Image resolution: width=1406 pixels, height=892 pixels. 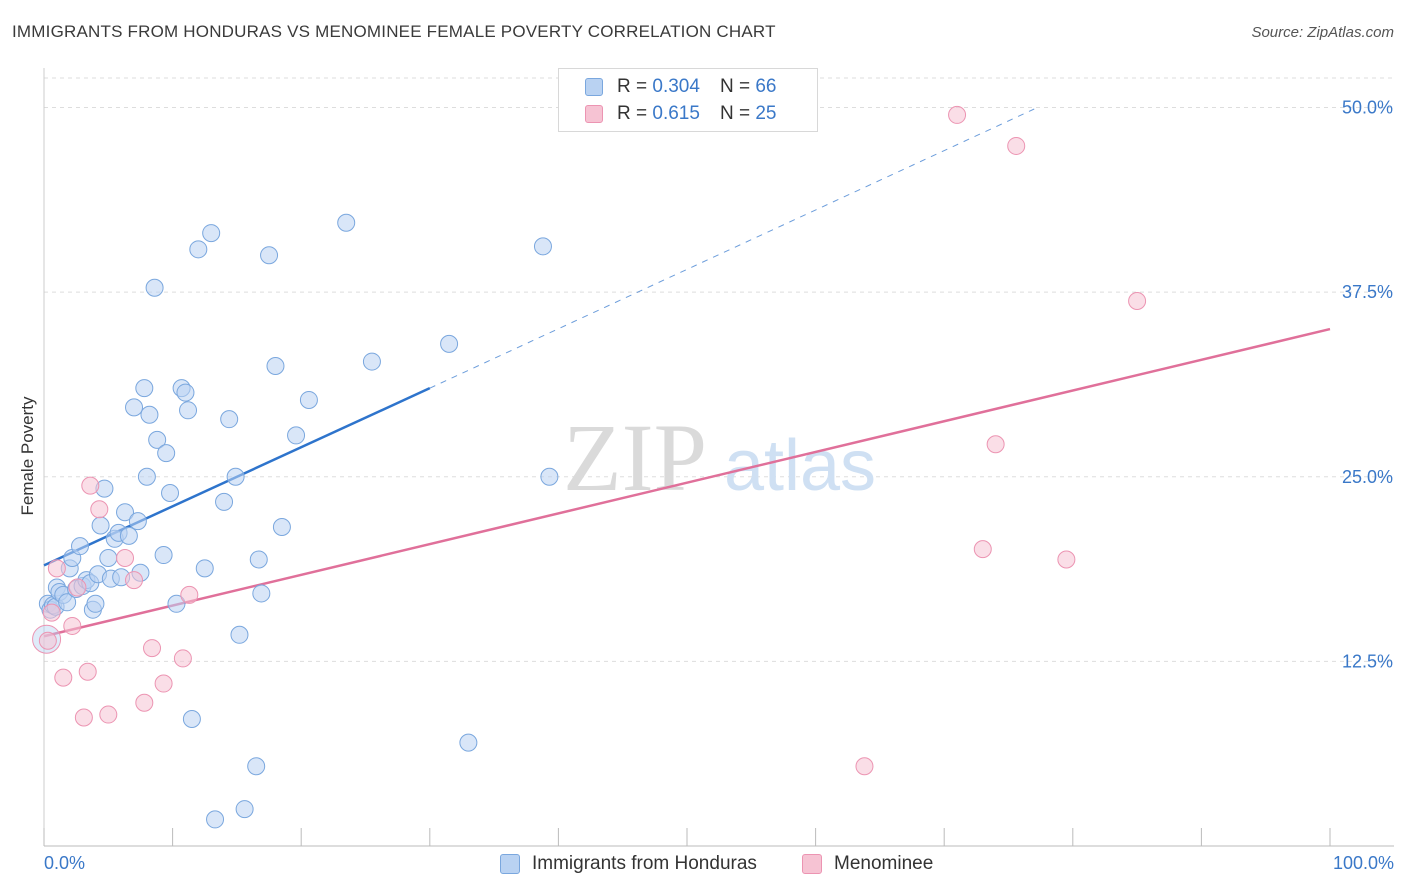 I want to click on x-tick-label: 100.0%, so click(x=1363, y=863).